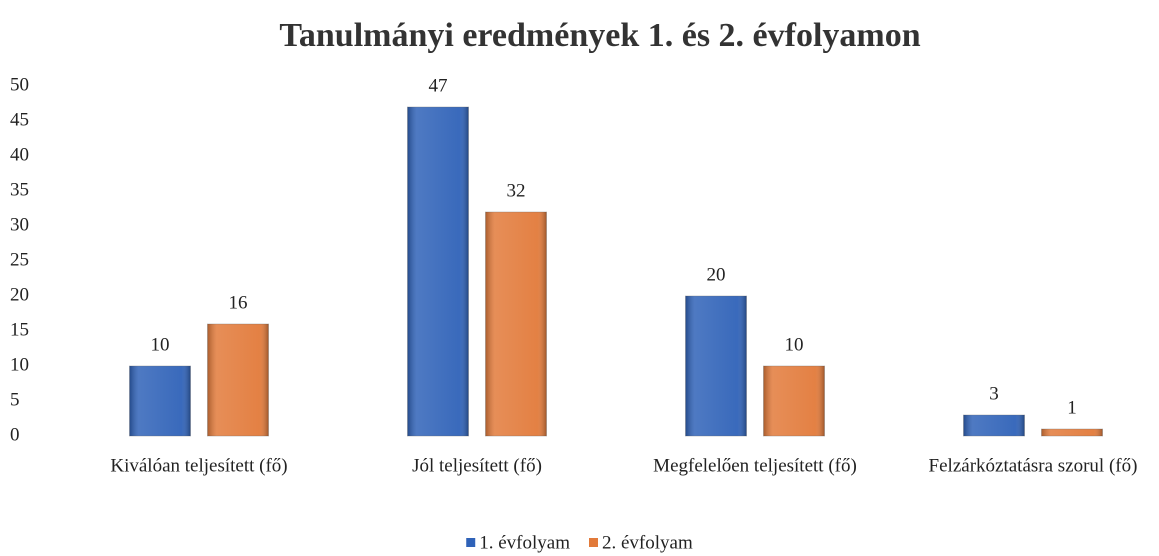  I want to click on y-tick-label: 20, so click(19, 294).